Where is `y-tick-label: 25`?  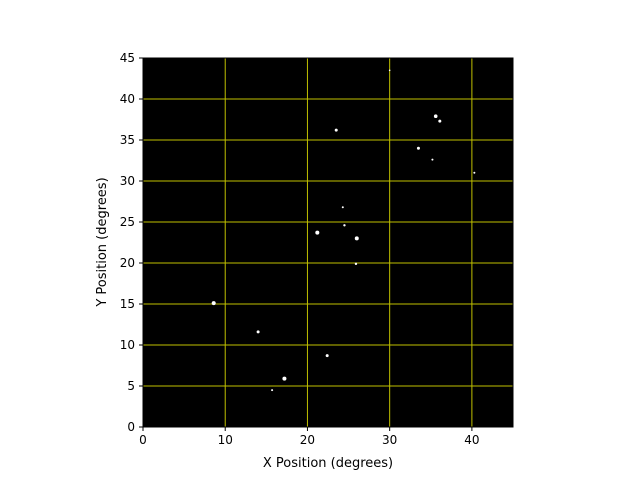
y-tick-label: 25 is located at coordinates (127, 222).